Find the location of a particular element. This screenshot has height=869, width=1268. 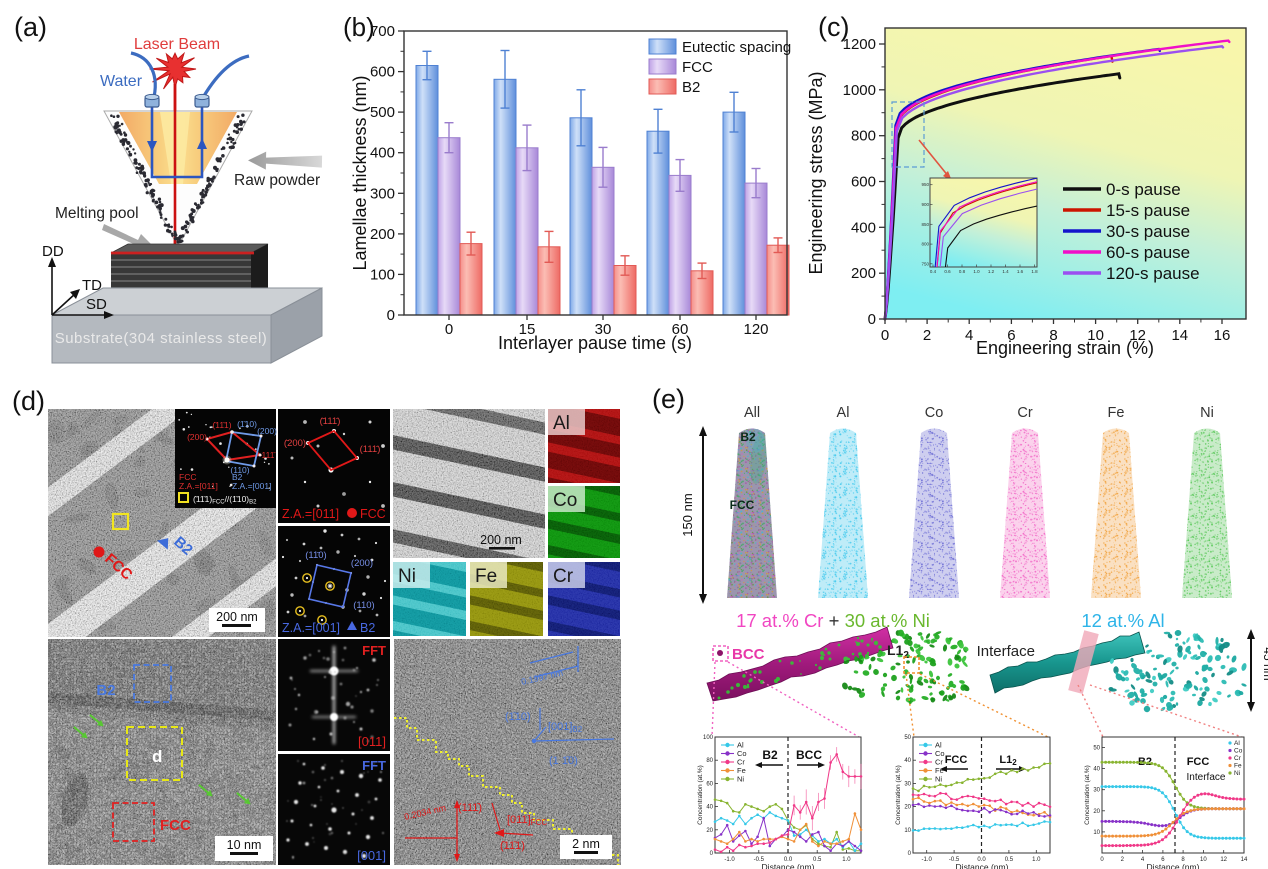

svg-text: (̄11̄1)FCC//(1̄10)B2 is located at coordinates (225, 500).